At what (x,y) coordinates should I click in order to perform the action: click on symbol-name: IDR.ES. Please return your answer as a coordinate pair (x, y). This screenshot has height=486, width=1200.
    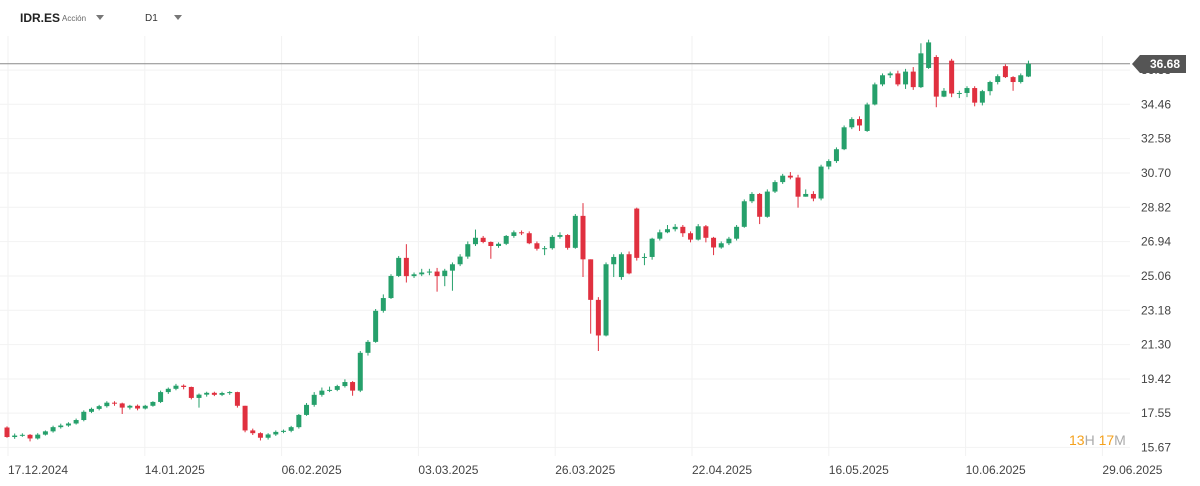
    Looking at the image, I should click on (40, 18).